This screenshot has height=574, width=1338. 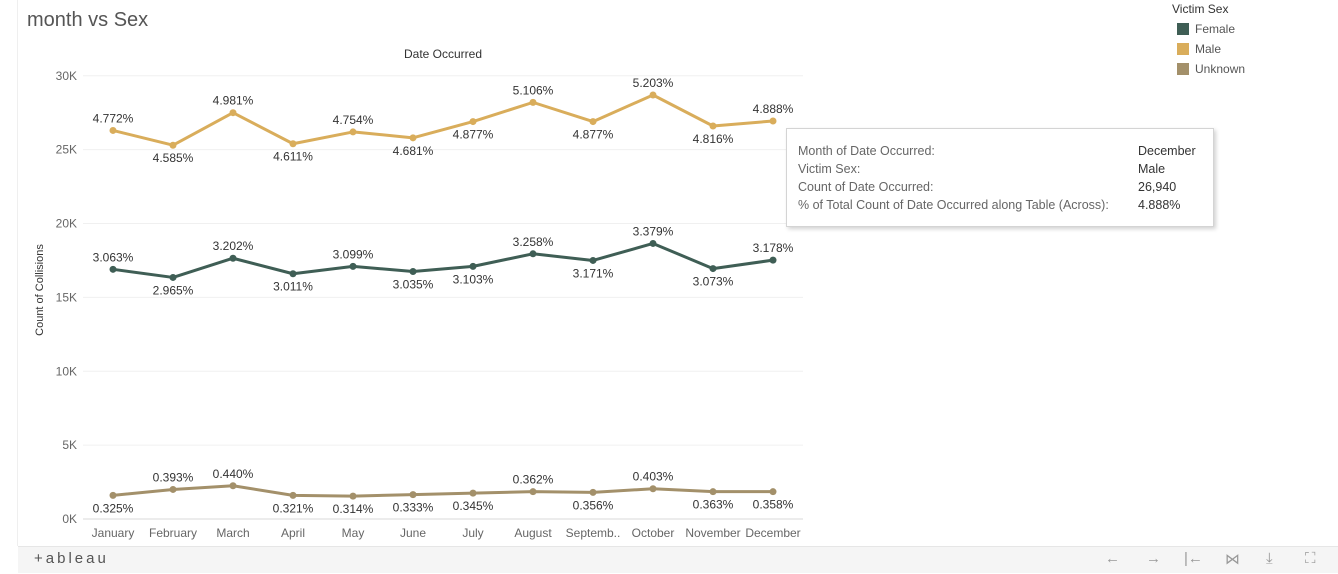 What do you see at coordinates (17, 273) in the screenshot?
I see `pane-border` at bounding box center [17, 273].